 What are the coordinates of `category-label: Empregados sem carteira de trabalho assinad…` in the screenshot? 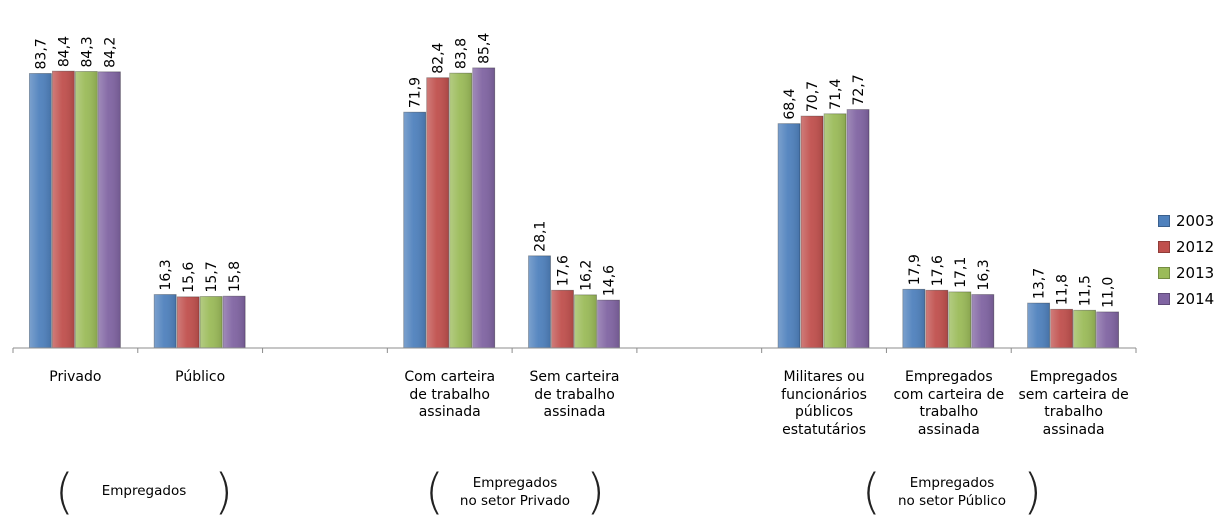 It's located at (1074, 404).